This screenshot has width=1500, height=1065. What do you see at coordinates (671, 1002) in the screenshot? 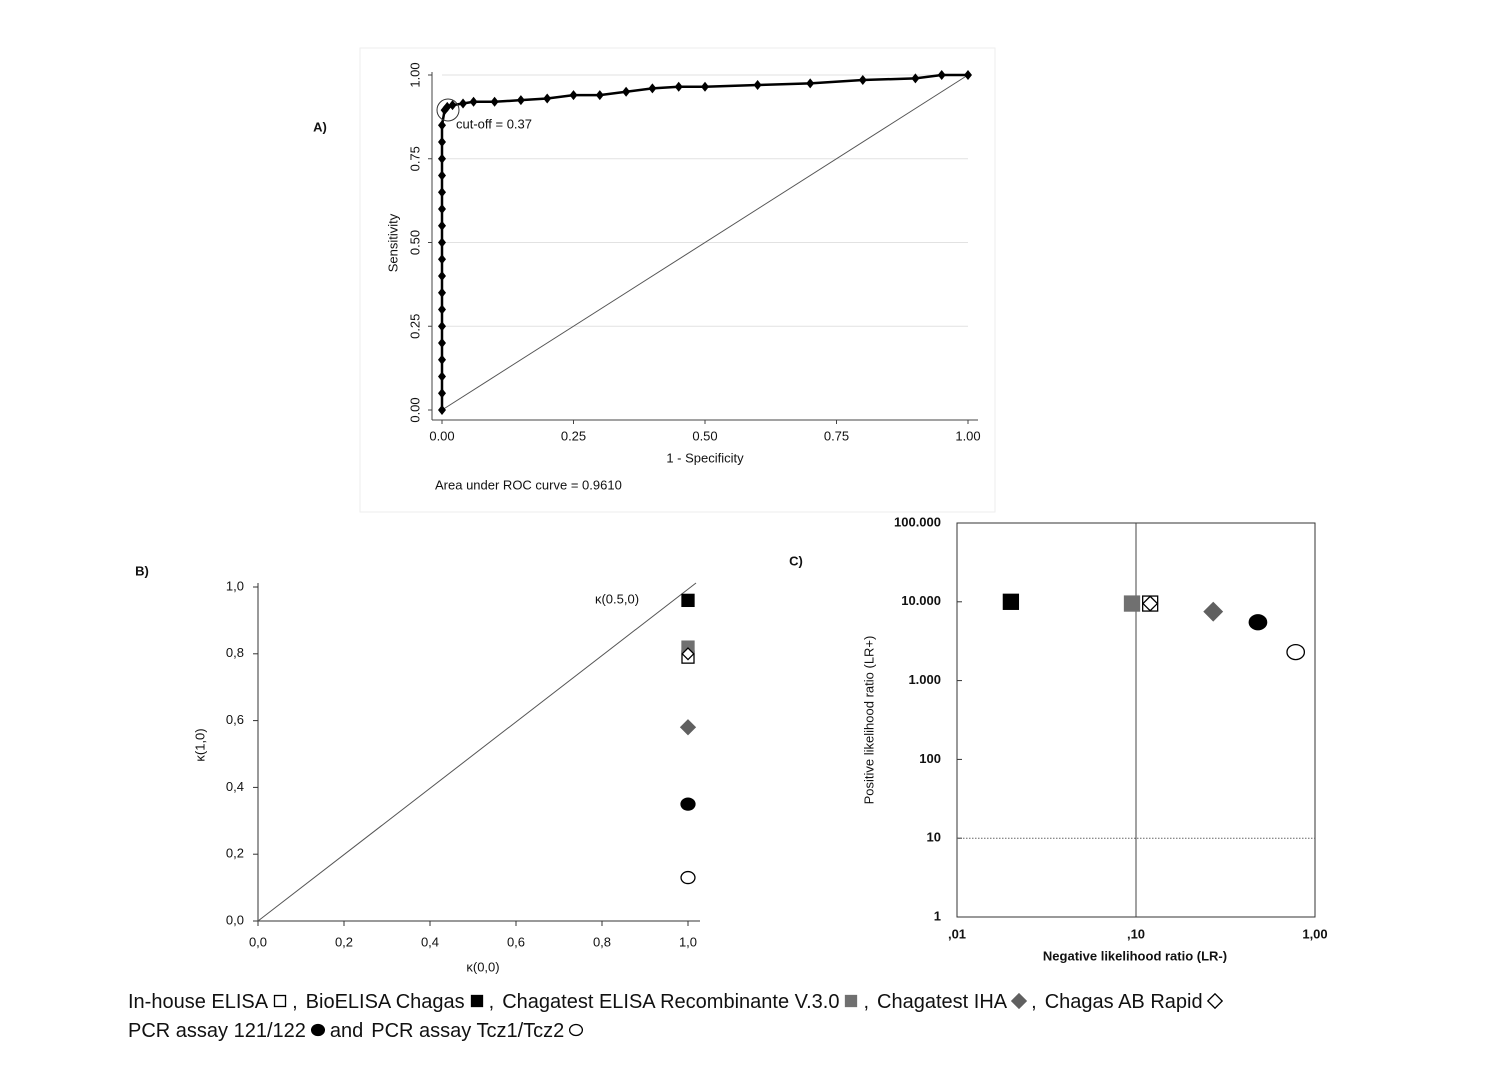
I see `caption-item: Chagatest ELISA Recombinante V.3.0` at bounding box center [671, 1002].